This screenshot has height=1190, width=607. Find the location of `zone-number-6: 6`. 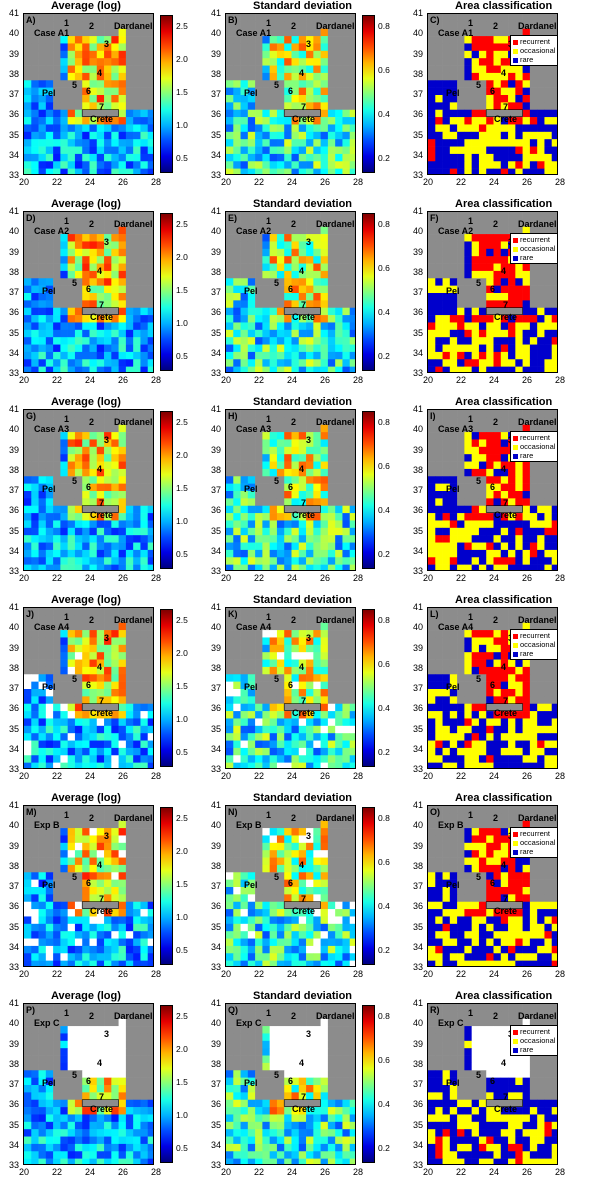

zone-number-6: 6 is located at coordinates (88, 685).